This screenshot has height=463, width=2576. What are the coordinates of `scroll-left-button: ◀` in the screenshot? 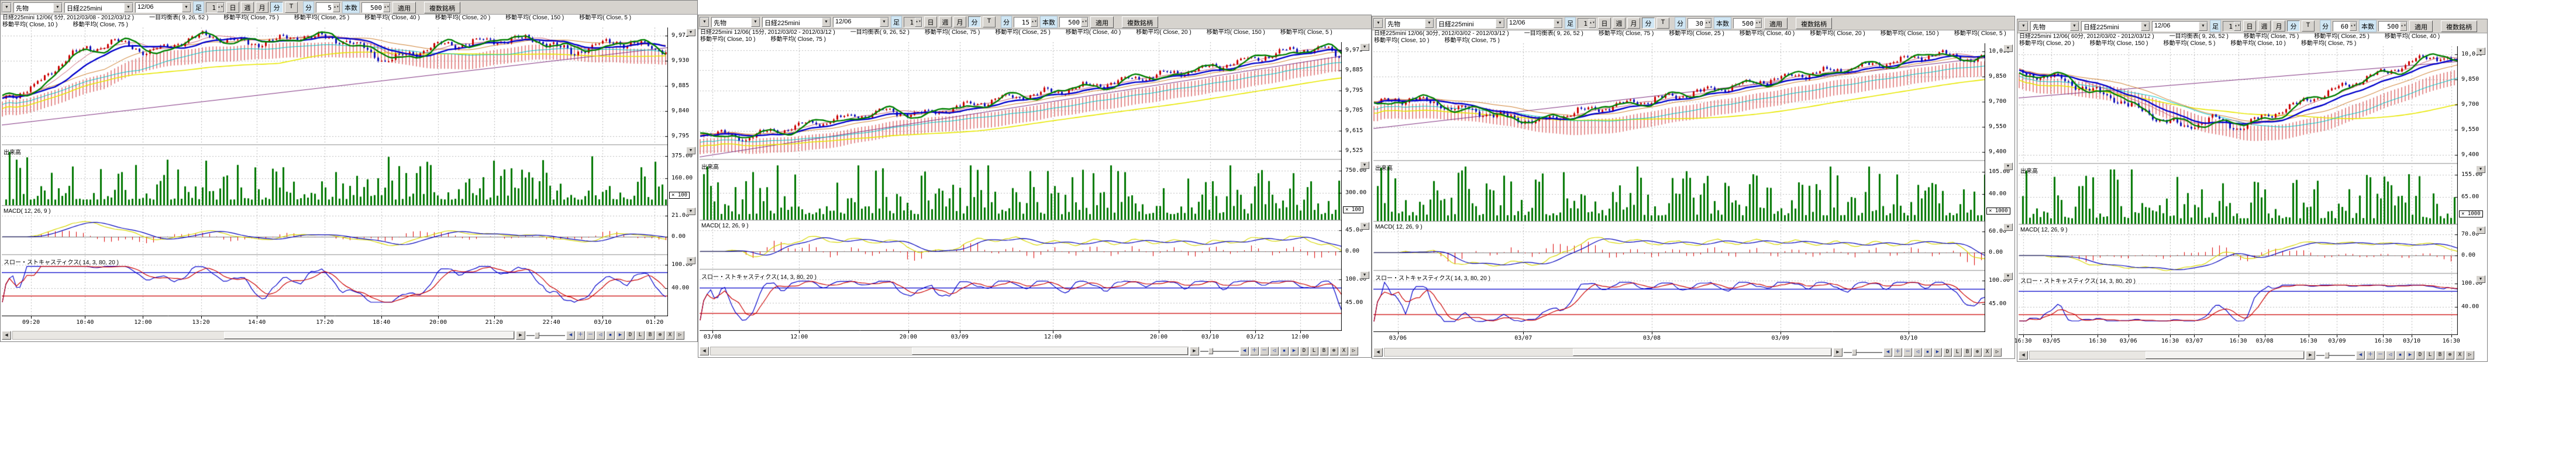 It's located at (6, 335).